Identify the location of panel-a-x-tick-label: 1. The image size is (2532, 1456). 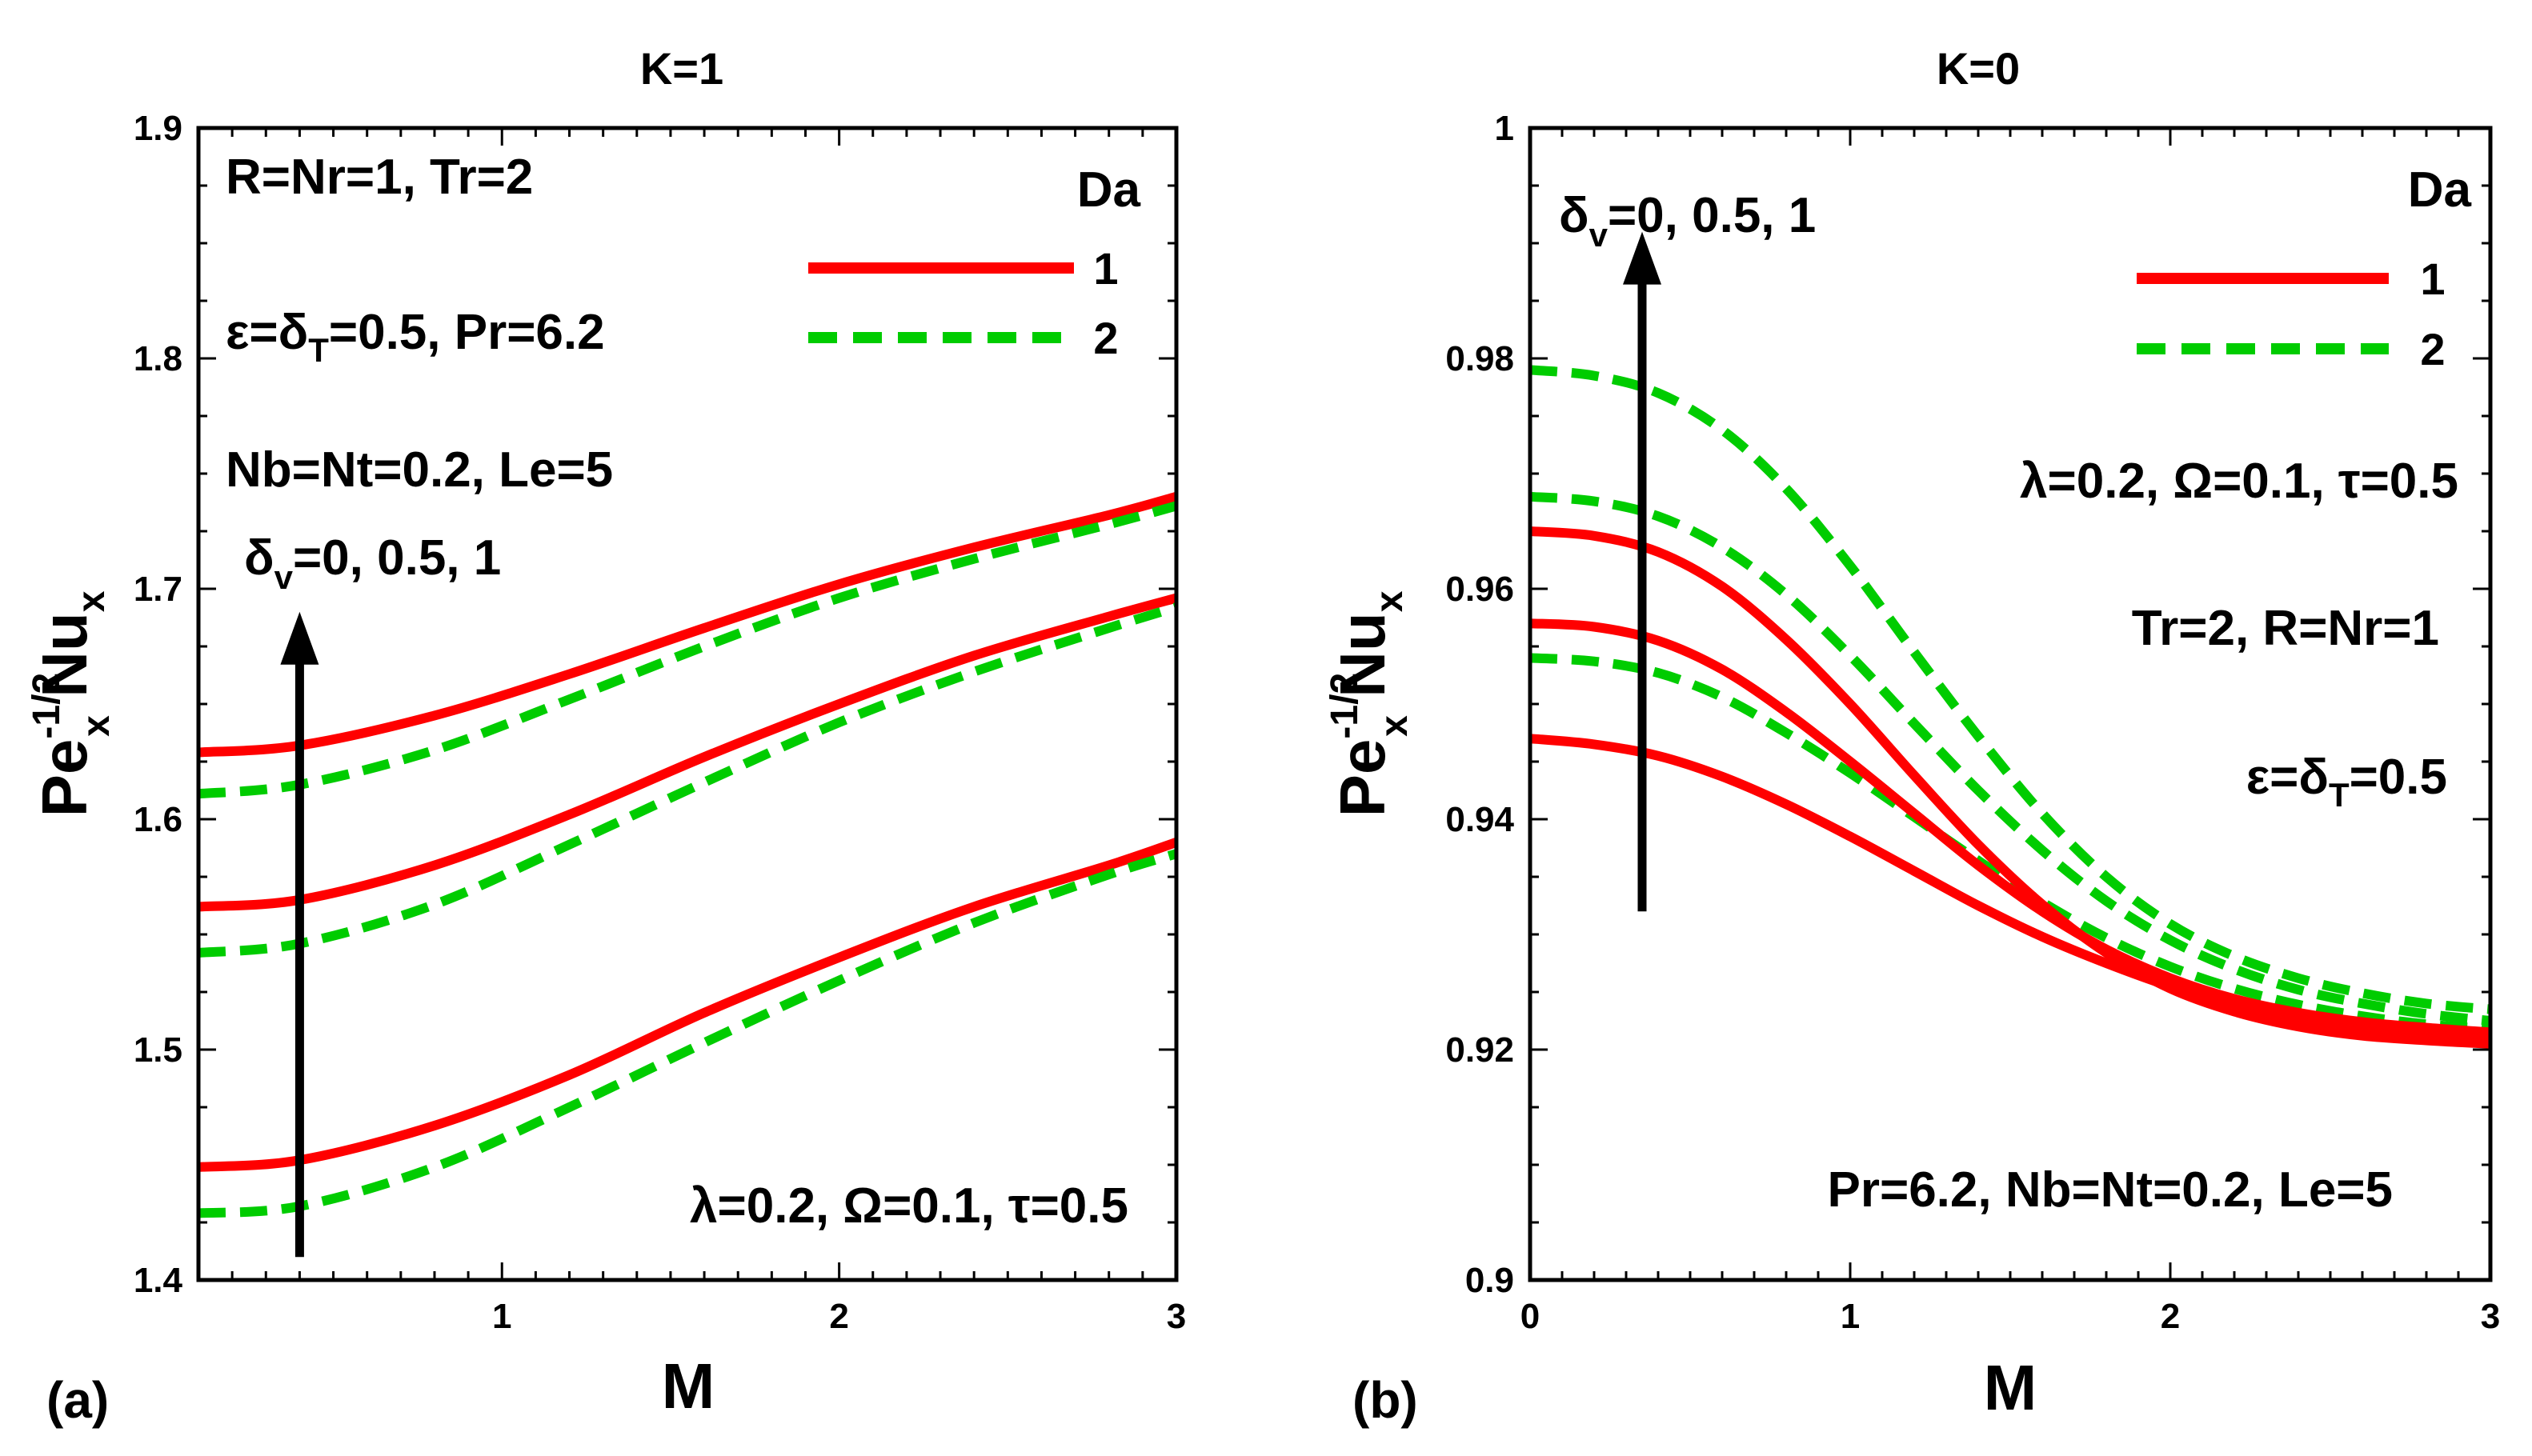
(501, 1316).